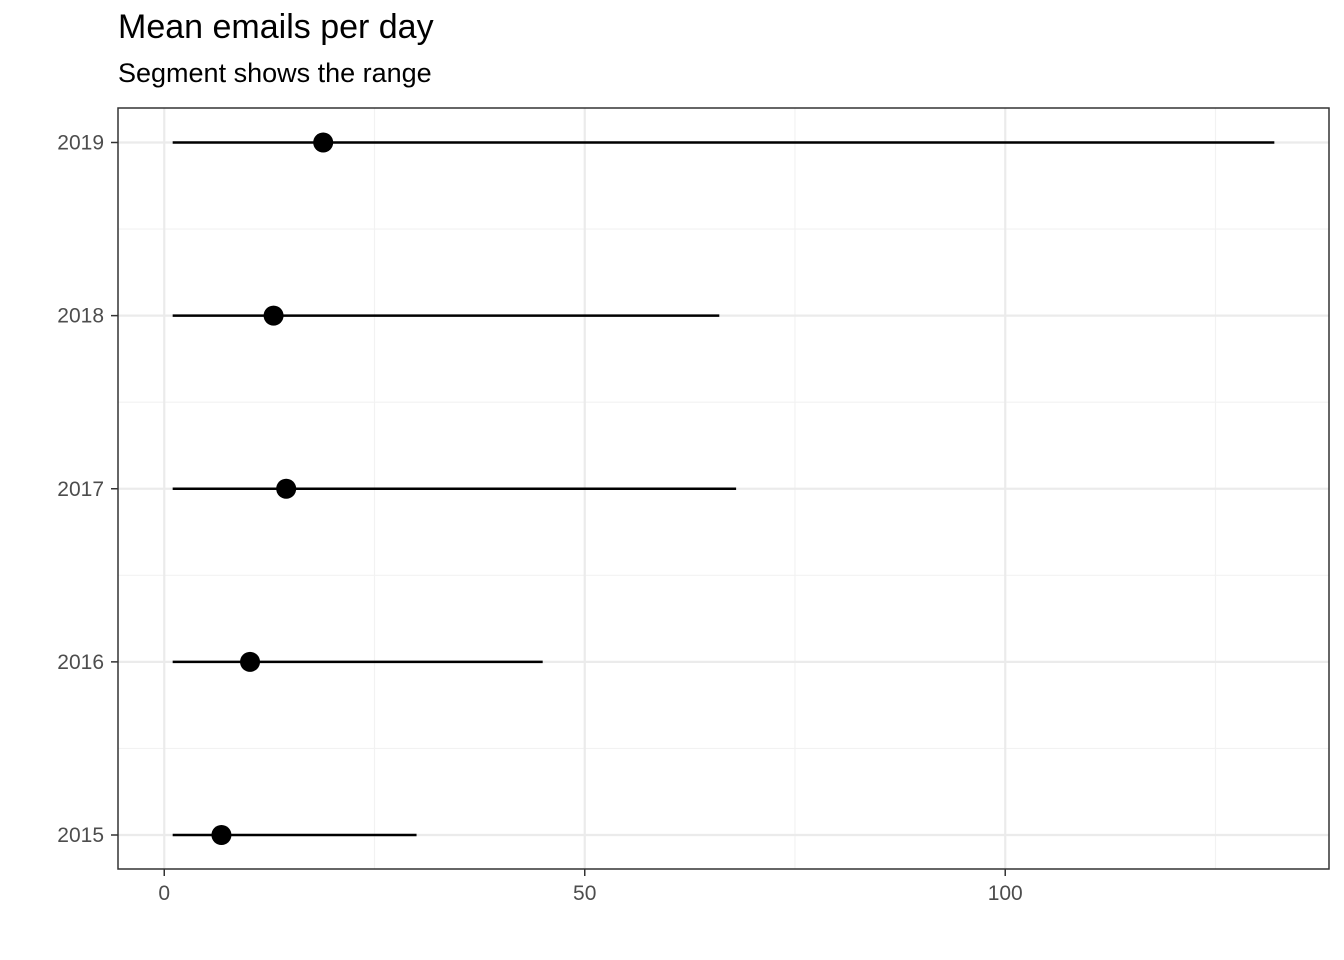 The height and width of the screenshot is (960, 1344). Describe the element at coordinates (286, 488) in the screenshot. I see `mean-point-2017` at that location.